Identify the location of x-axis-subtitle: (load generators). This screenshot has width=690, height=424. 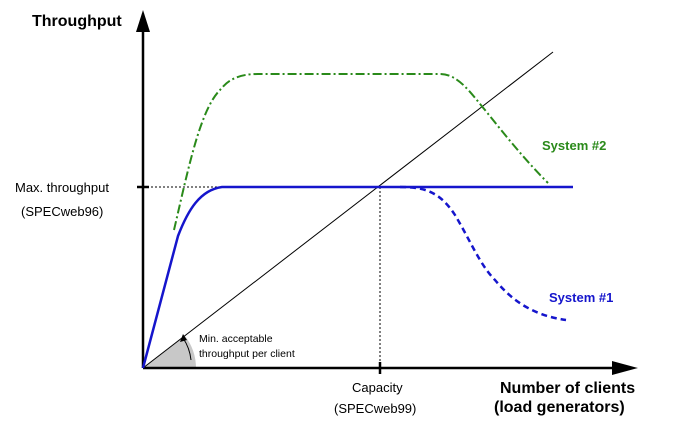
(559, 407).